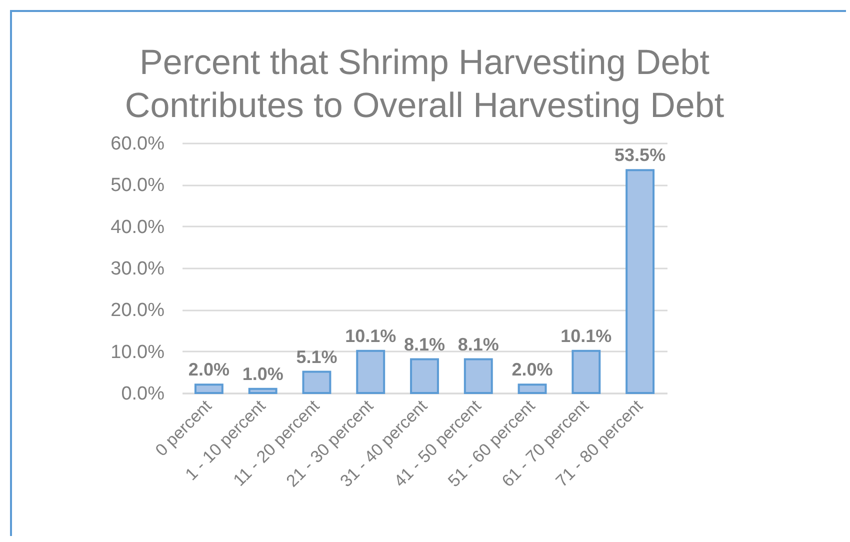 The height and width of the screenshot is (542, 850). Describe the element at coordinates (137, 352) in the screenshot. I see `y-tick-label: 10.0%` at that location.